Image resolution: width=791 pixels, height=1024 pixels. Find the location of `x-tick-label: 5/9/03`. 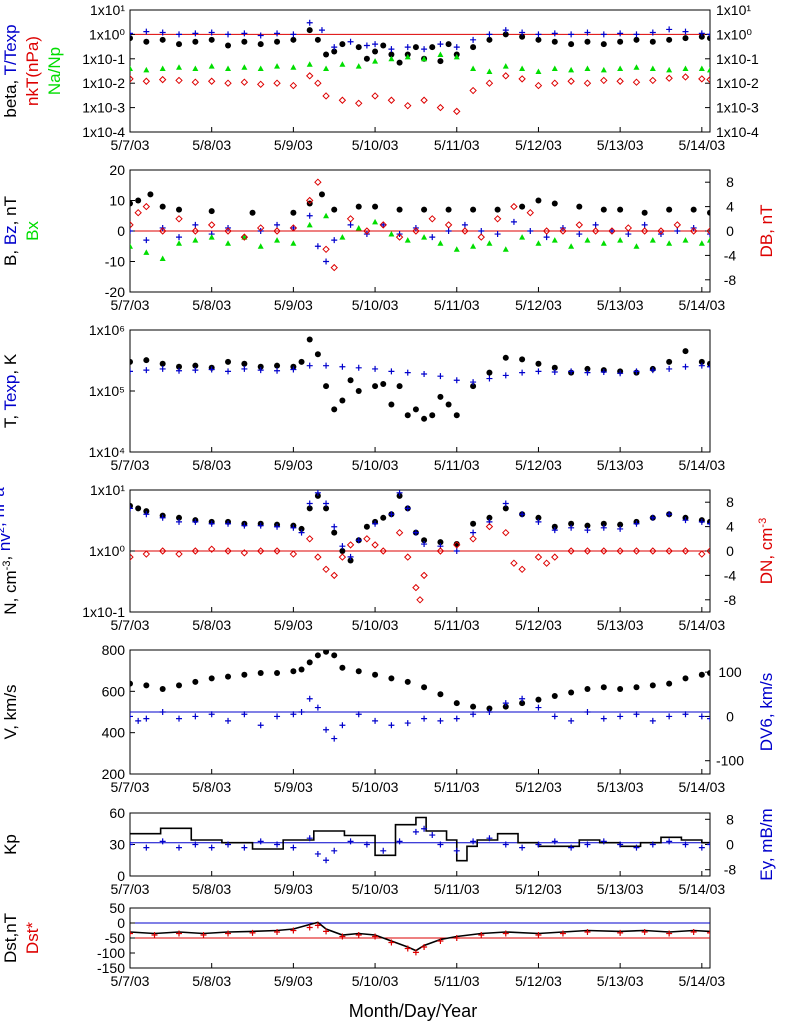

x-tick-label: 5/9/03 is located at coordinates (293, 145).